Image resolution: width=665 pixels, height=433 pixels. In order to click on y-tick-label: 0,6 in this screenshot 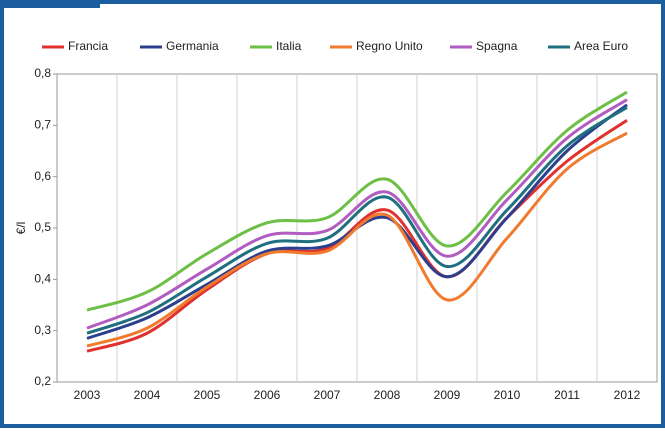, I will do `click(42, 176)`.